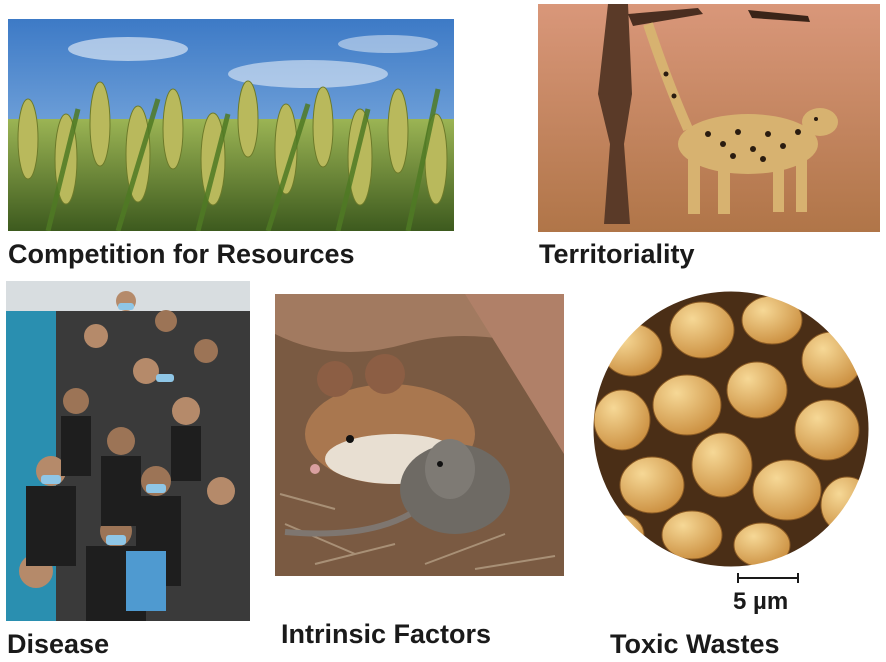 This screenshot has height=662, width=886. What do you see at coordinates (419, 435) in the screenshot?
I see `mice-photo` at bounding box center [419, 435].